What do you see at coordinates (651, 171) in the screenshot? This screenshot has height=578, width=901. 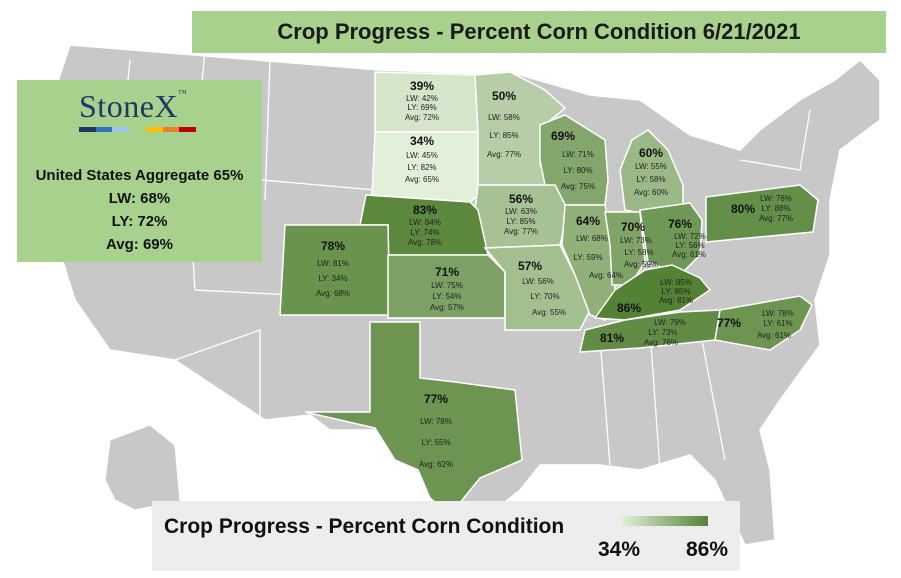 I see `label-michigan: 60% LW: 55% LY: 58% Avg: 60%` at bounding box center [651, 171].